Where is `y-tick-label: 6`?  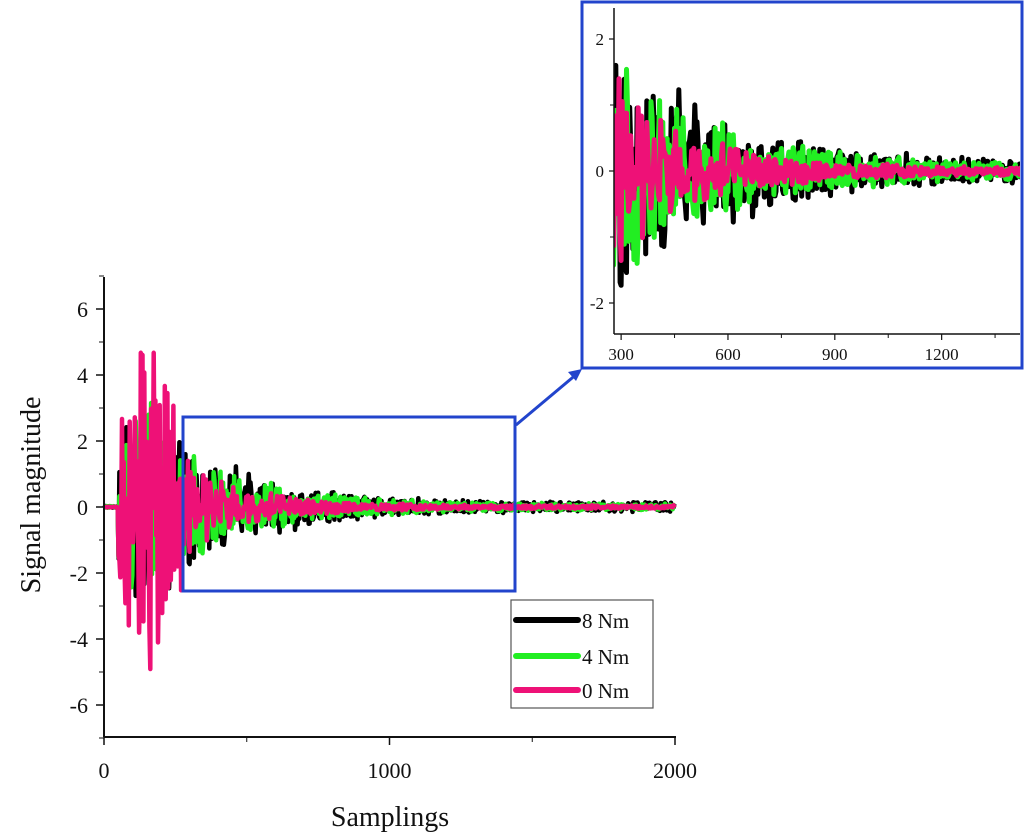
y-tick-label: 6 is located at coordinates (82, 309).